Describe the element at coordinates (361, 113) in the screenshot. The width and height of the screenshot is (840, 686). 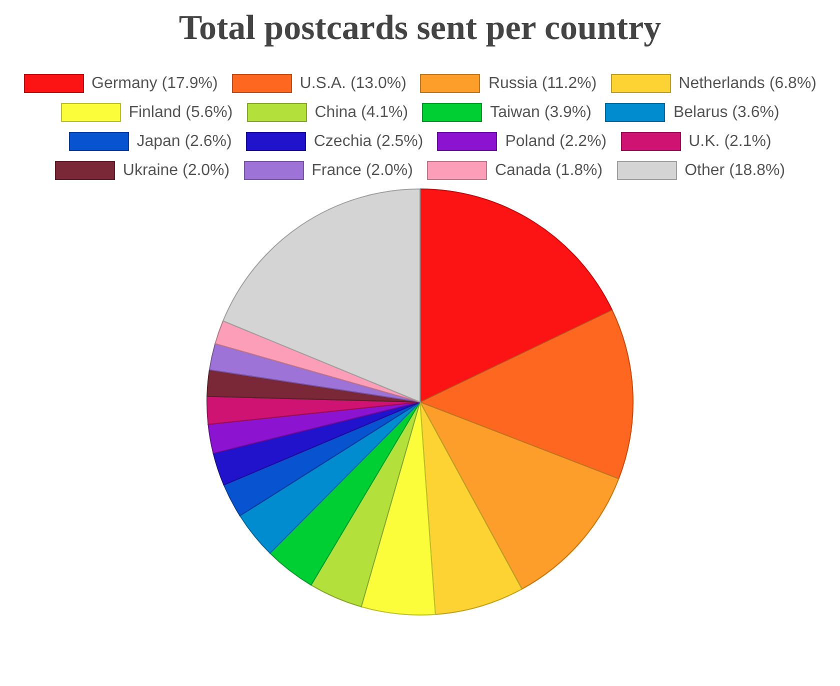
I see `legend-label: China (4.1%)` at that location.